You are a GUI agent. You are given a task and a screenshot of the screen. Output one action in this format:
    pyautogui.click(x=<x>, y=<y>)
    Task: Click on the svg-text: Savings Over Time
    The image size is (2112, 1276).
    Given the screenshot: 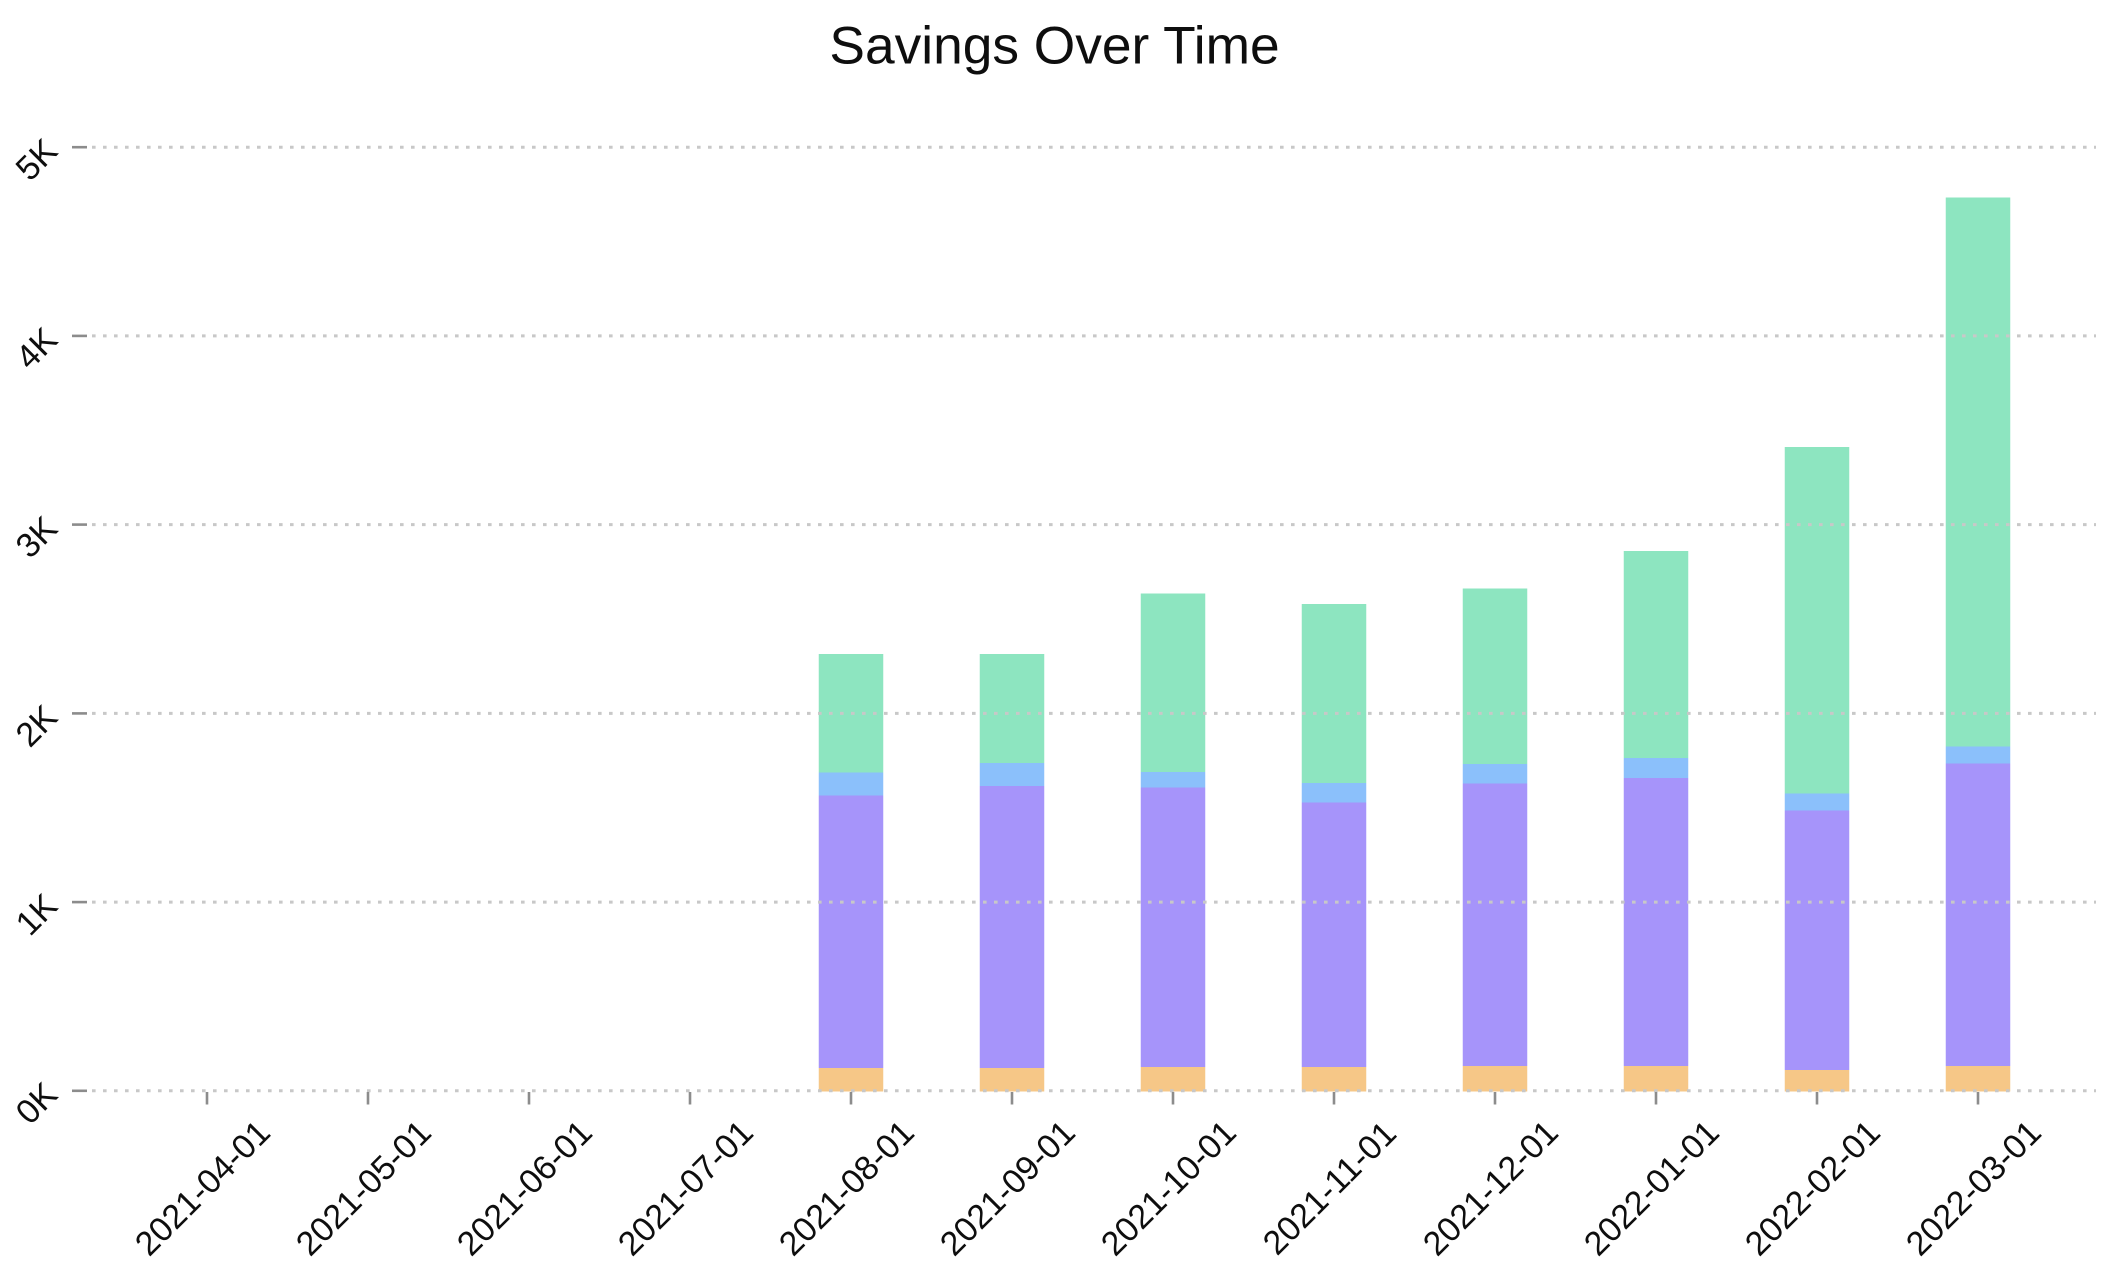 What is the action you would take?
    pyautogui.click(x=1054, y=46)
    